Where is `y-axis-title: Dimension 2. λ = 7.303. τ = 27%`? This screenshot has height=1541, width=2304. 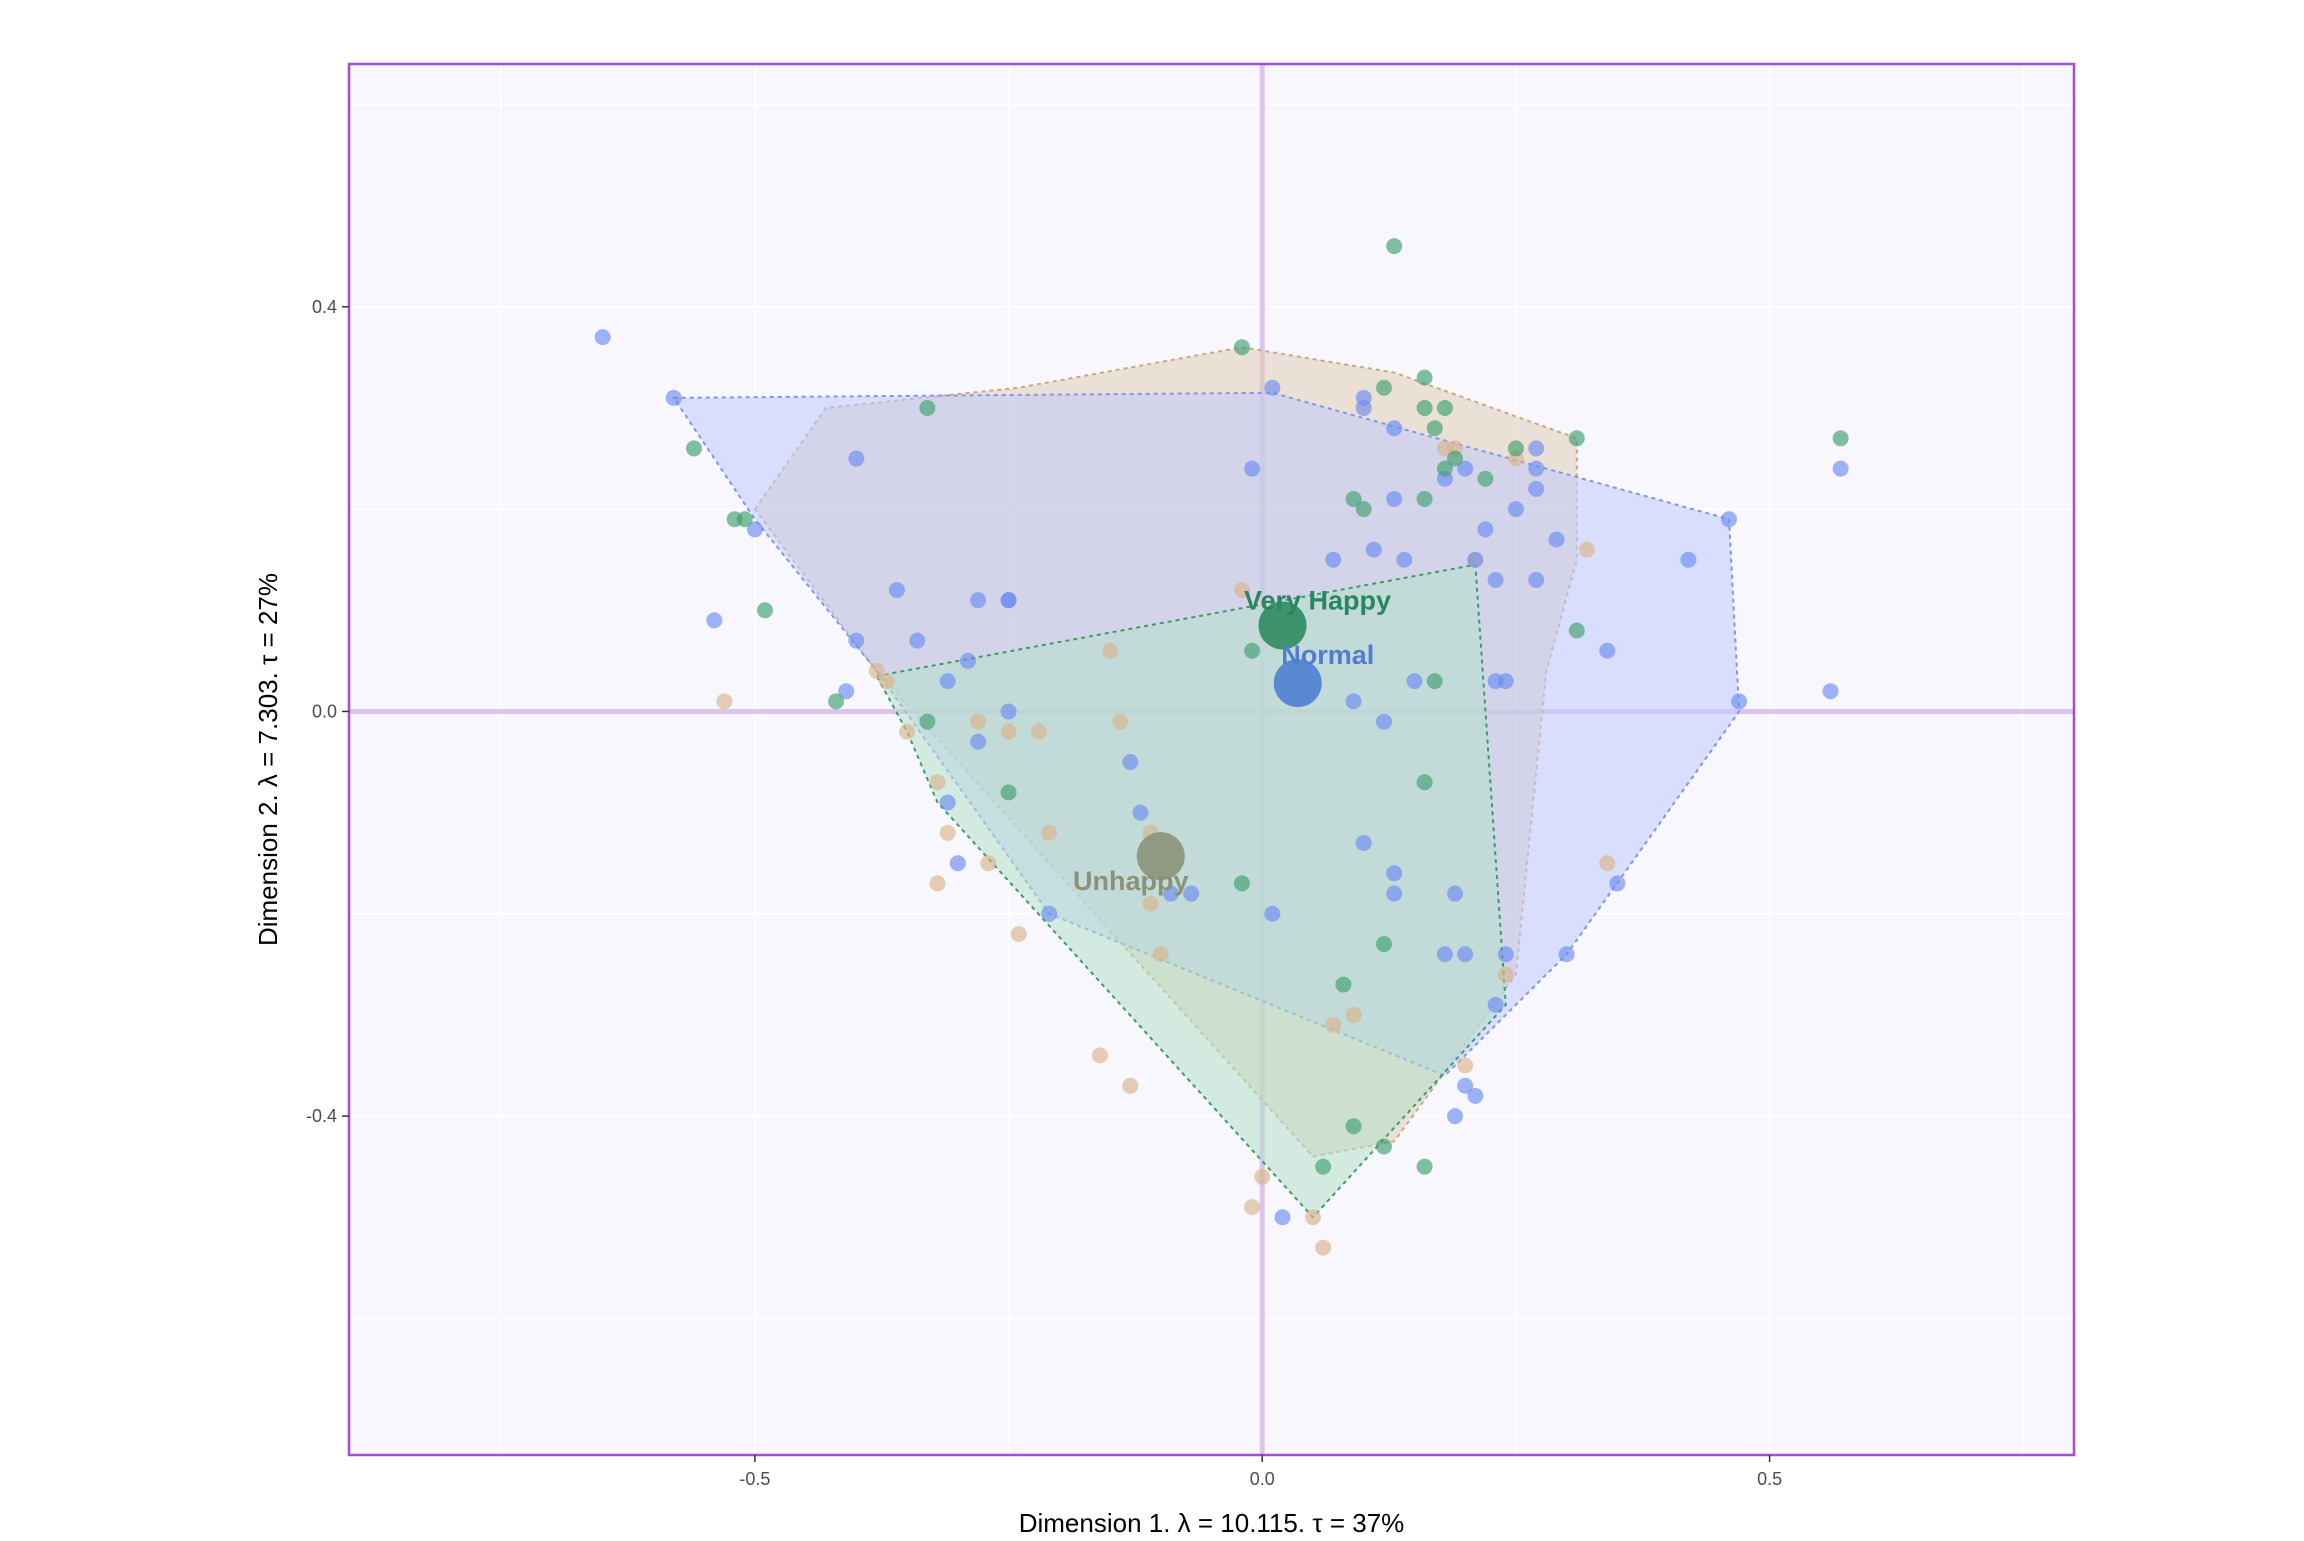
y-axis-title: Dimension 2. λ = 7.303. τ = 27% is located at coordinates (268, 759).